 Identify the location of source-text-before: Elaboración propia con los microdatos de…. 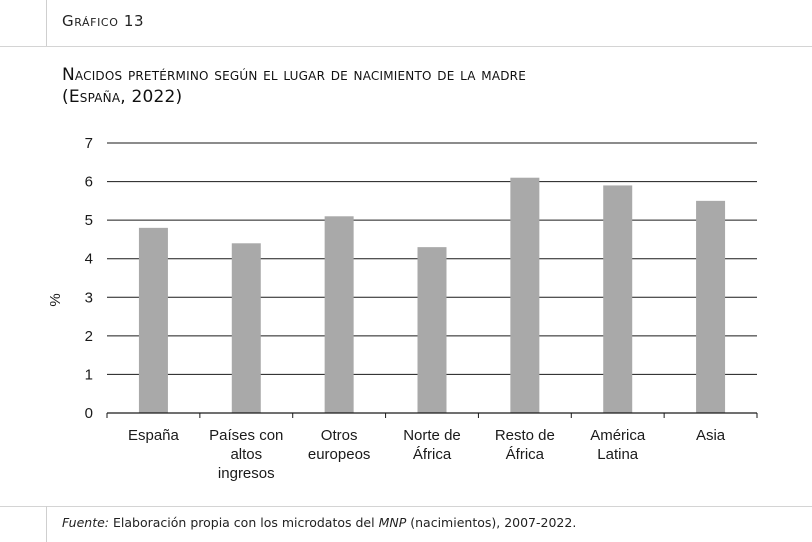
(244, 522).